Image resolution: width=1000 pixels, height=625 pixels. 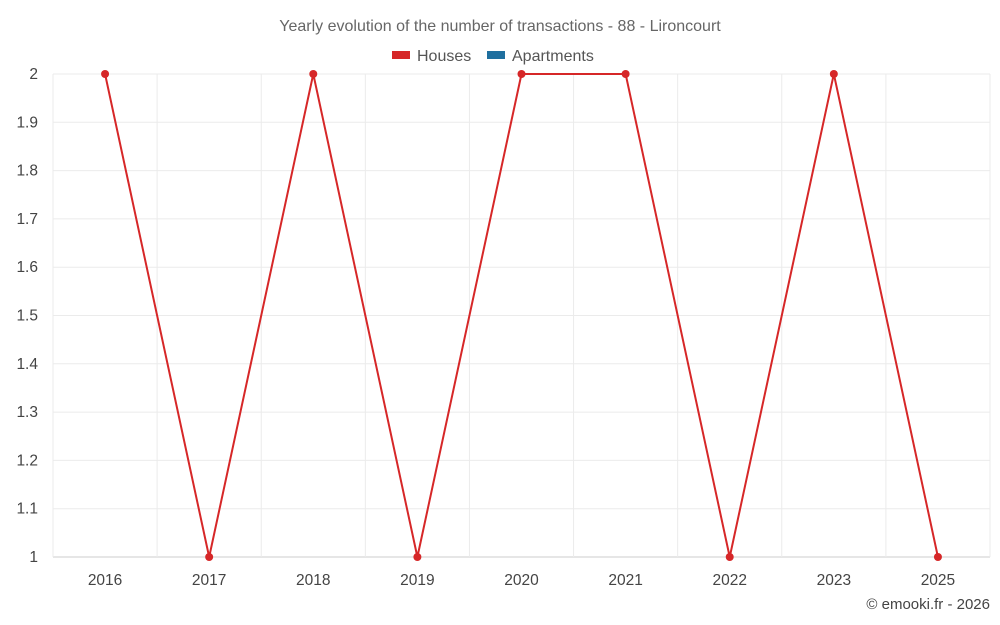 I want to click on y-tick-label: 1.3, so click(x=27, y=412).